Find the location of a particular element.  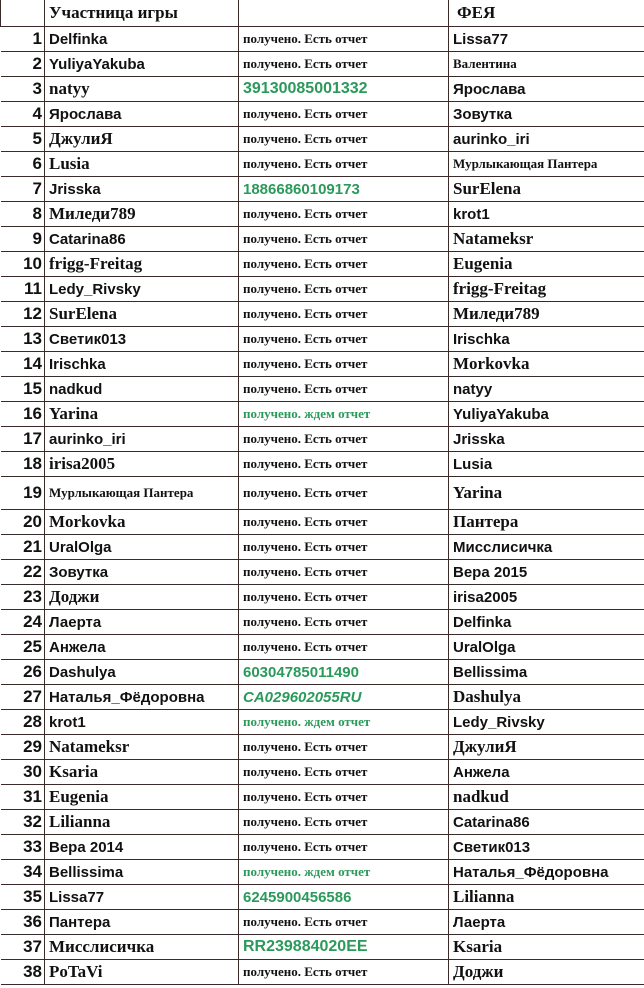

table-row: 15 nadkud получено. Есть отчет natyy is located at coordinates (322, 389).